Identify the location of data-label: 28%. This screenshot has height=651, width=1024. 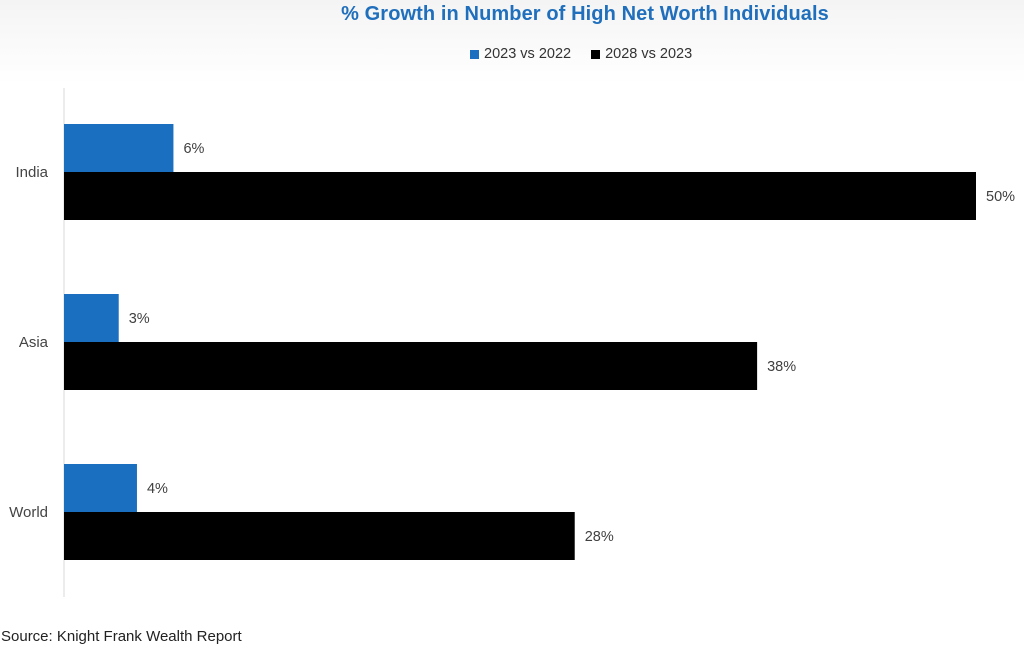
(599, 537).